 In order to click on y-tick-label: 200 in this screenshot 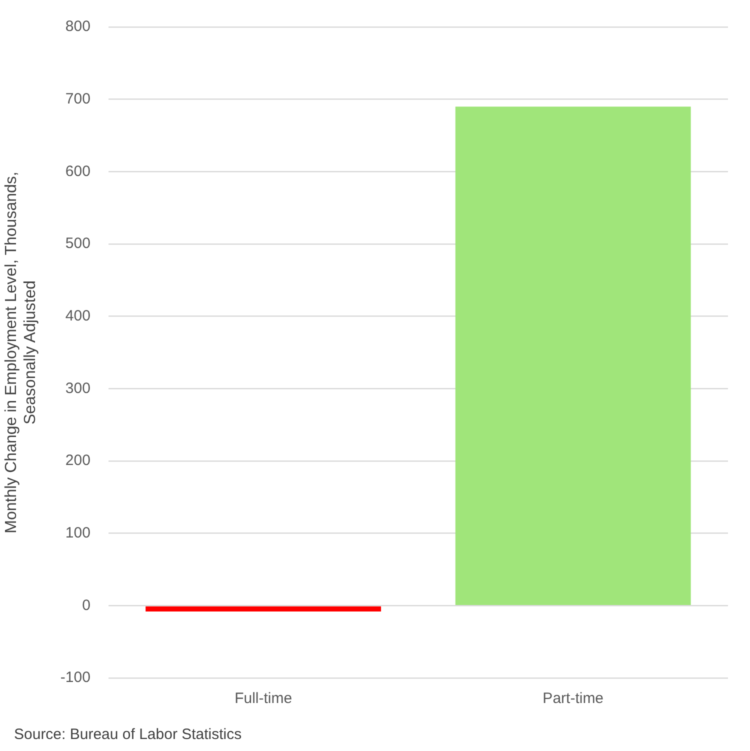, I will do `click(77, 461)`.